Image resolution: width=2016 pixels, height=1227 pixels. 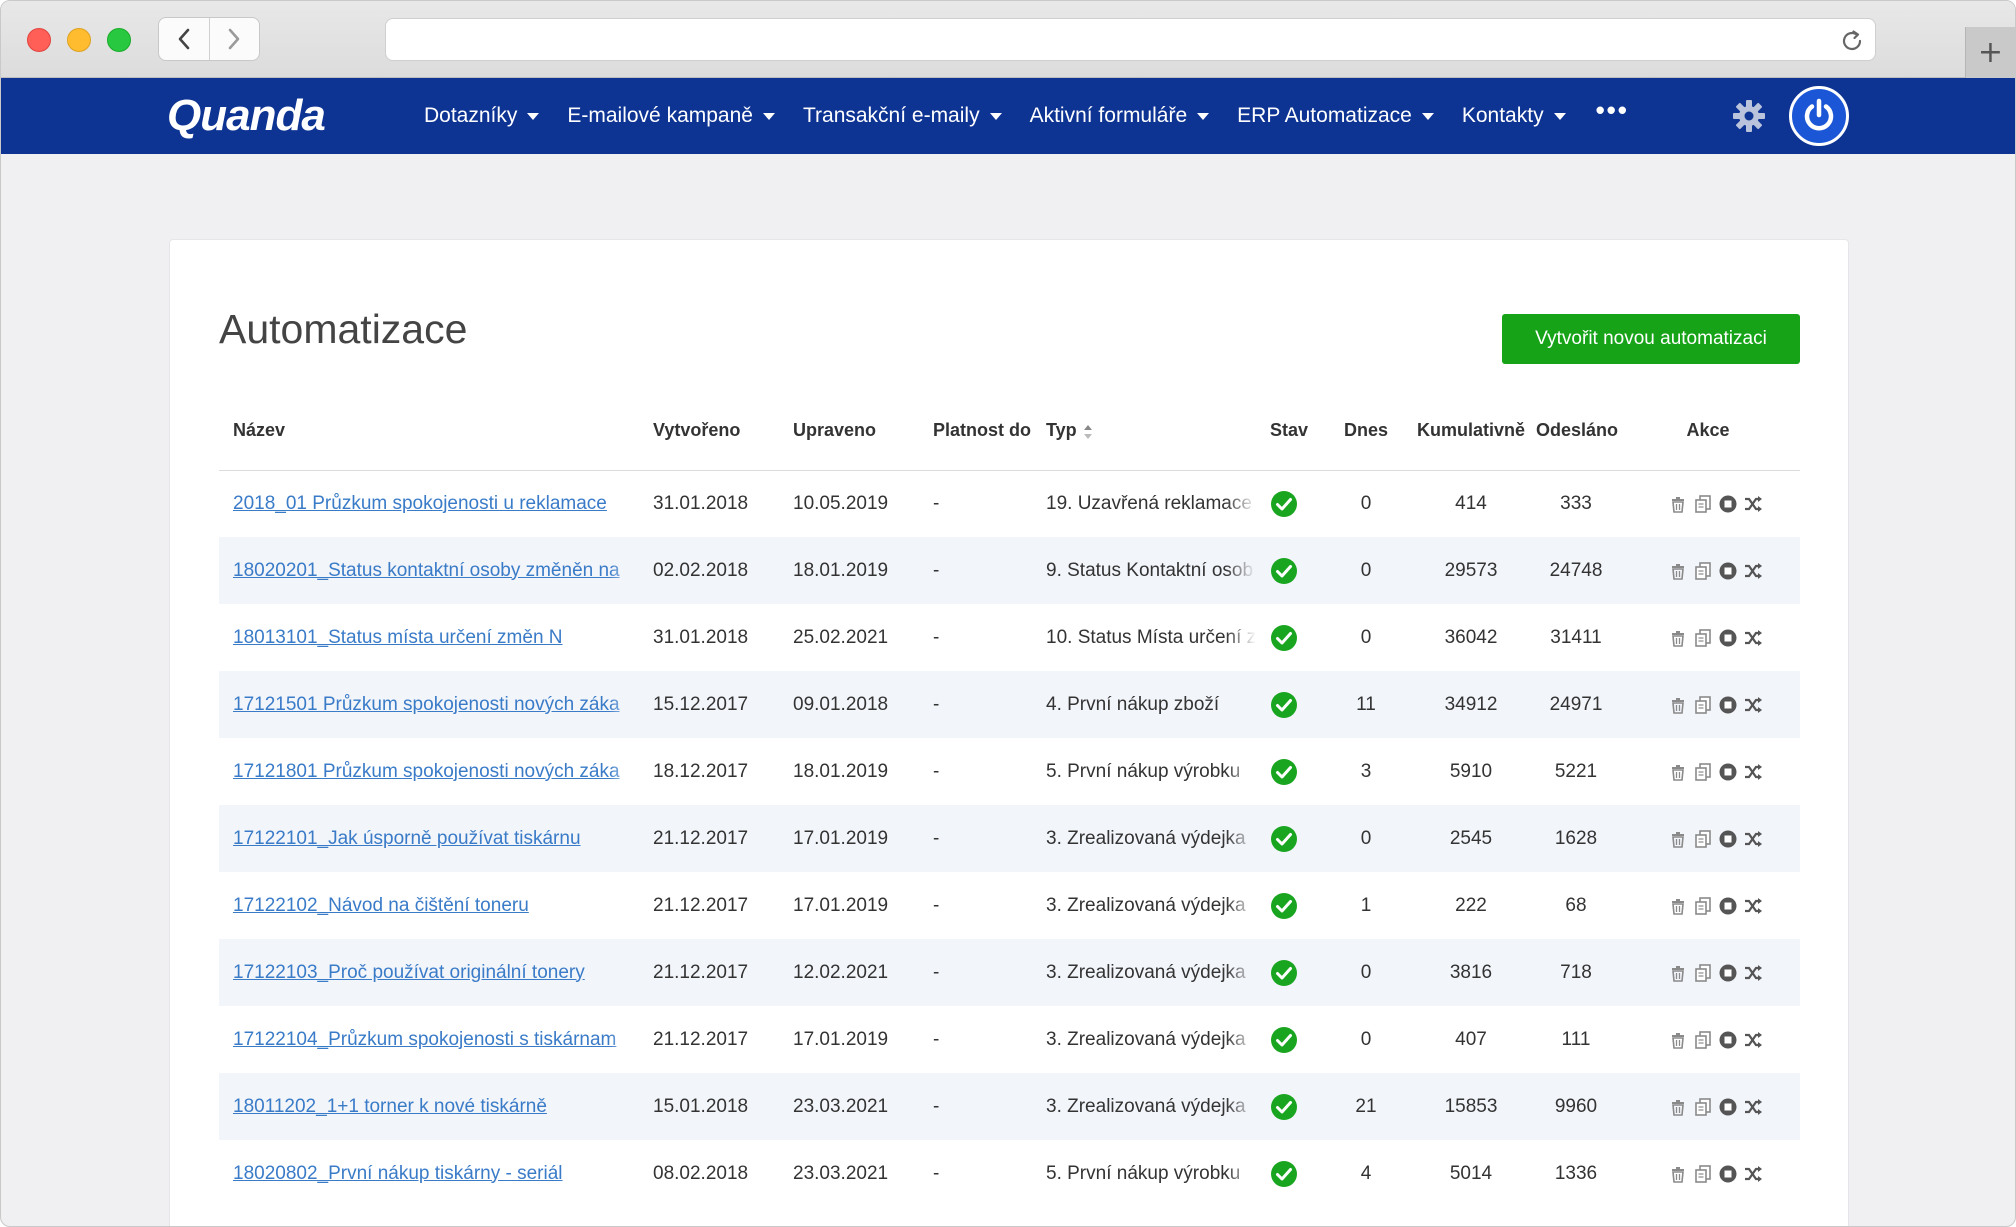 What do you see at coordinates (1514, 116) in the screenshot?
I see `menu-item-kontakty: Kontakty` at bounding box center [1514, 116].